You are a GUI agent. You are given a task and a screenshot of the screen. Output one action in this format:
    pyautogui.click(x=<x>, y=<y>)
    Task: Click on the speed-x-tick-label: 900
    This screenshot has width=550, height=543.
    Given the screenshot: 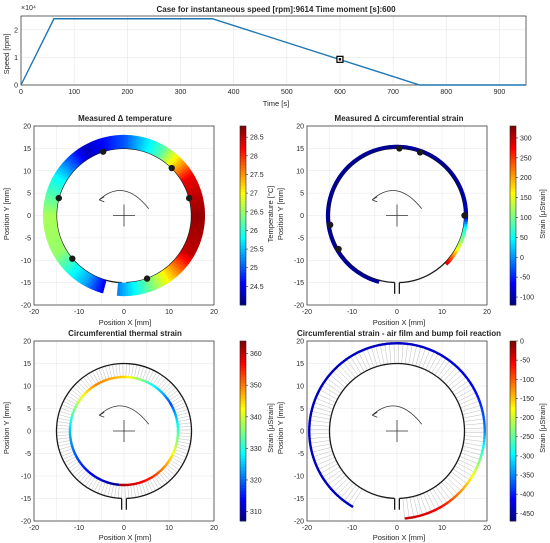 What is the action you would take?
    pyautogui.click(x=500, y=92)
    